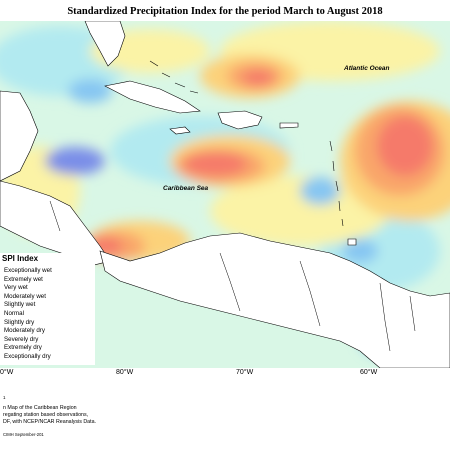 This screenshot has height=450, width=450. Describe the element at coordinates (23, 279) in the screenshot. I see `legend-item: Extremely wet` at that location.